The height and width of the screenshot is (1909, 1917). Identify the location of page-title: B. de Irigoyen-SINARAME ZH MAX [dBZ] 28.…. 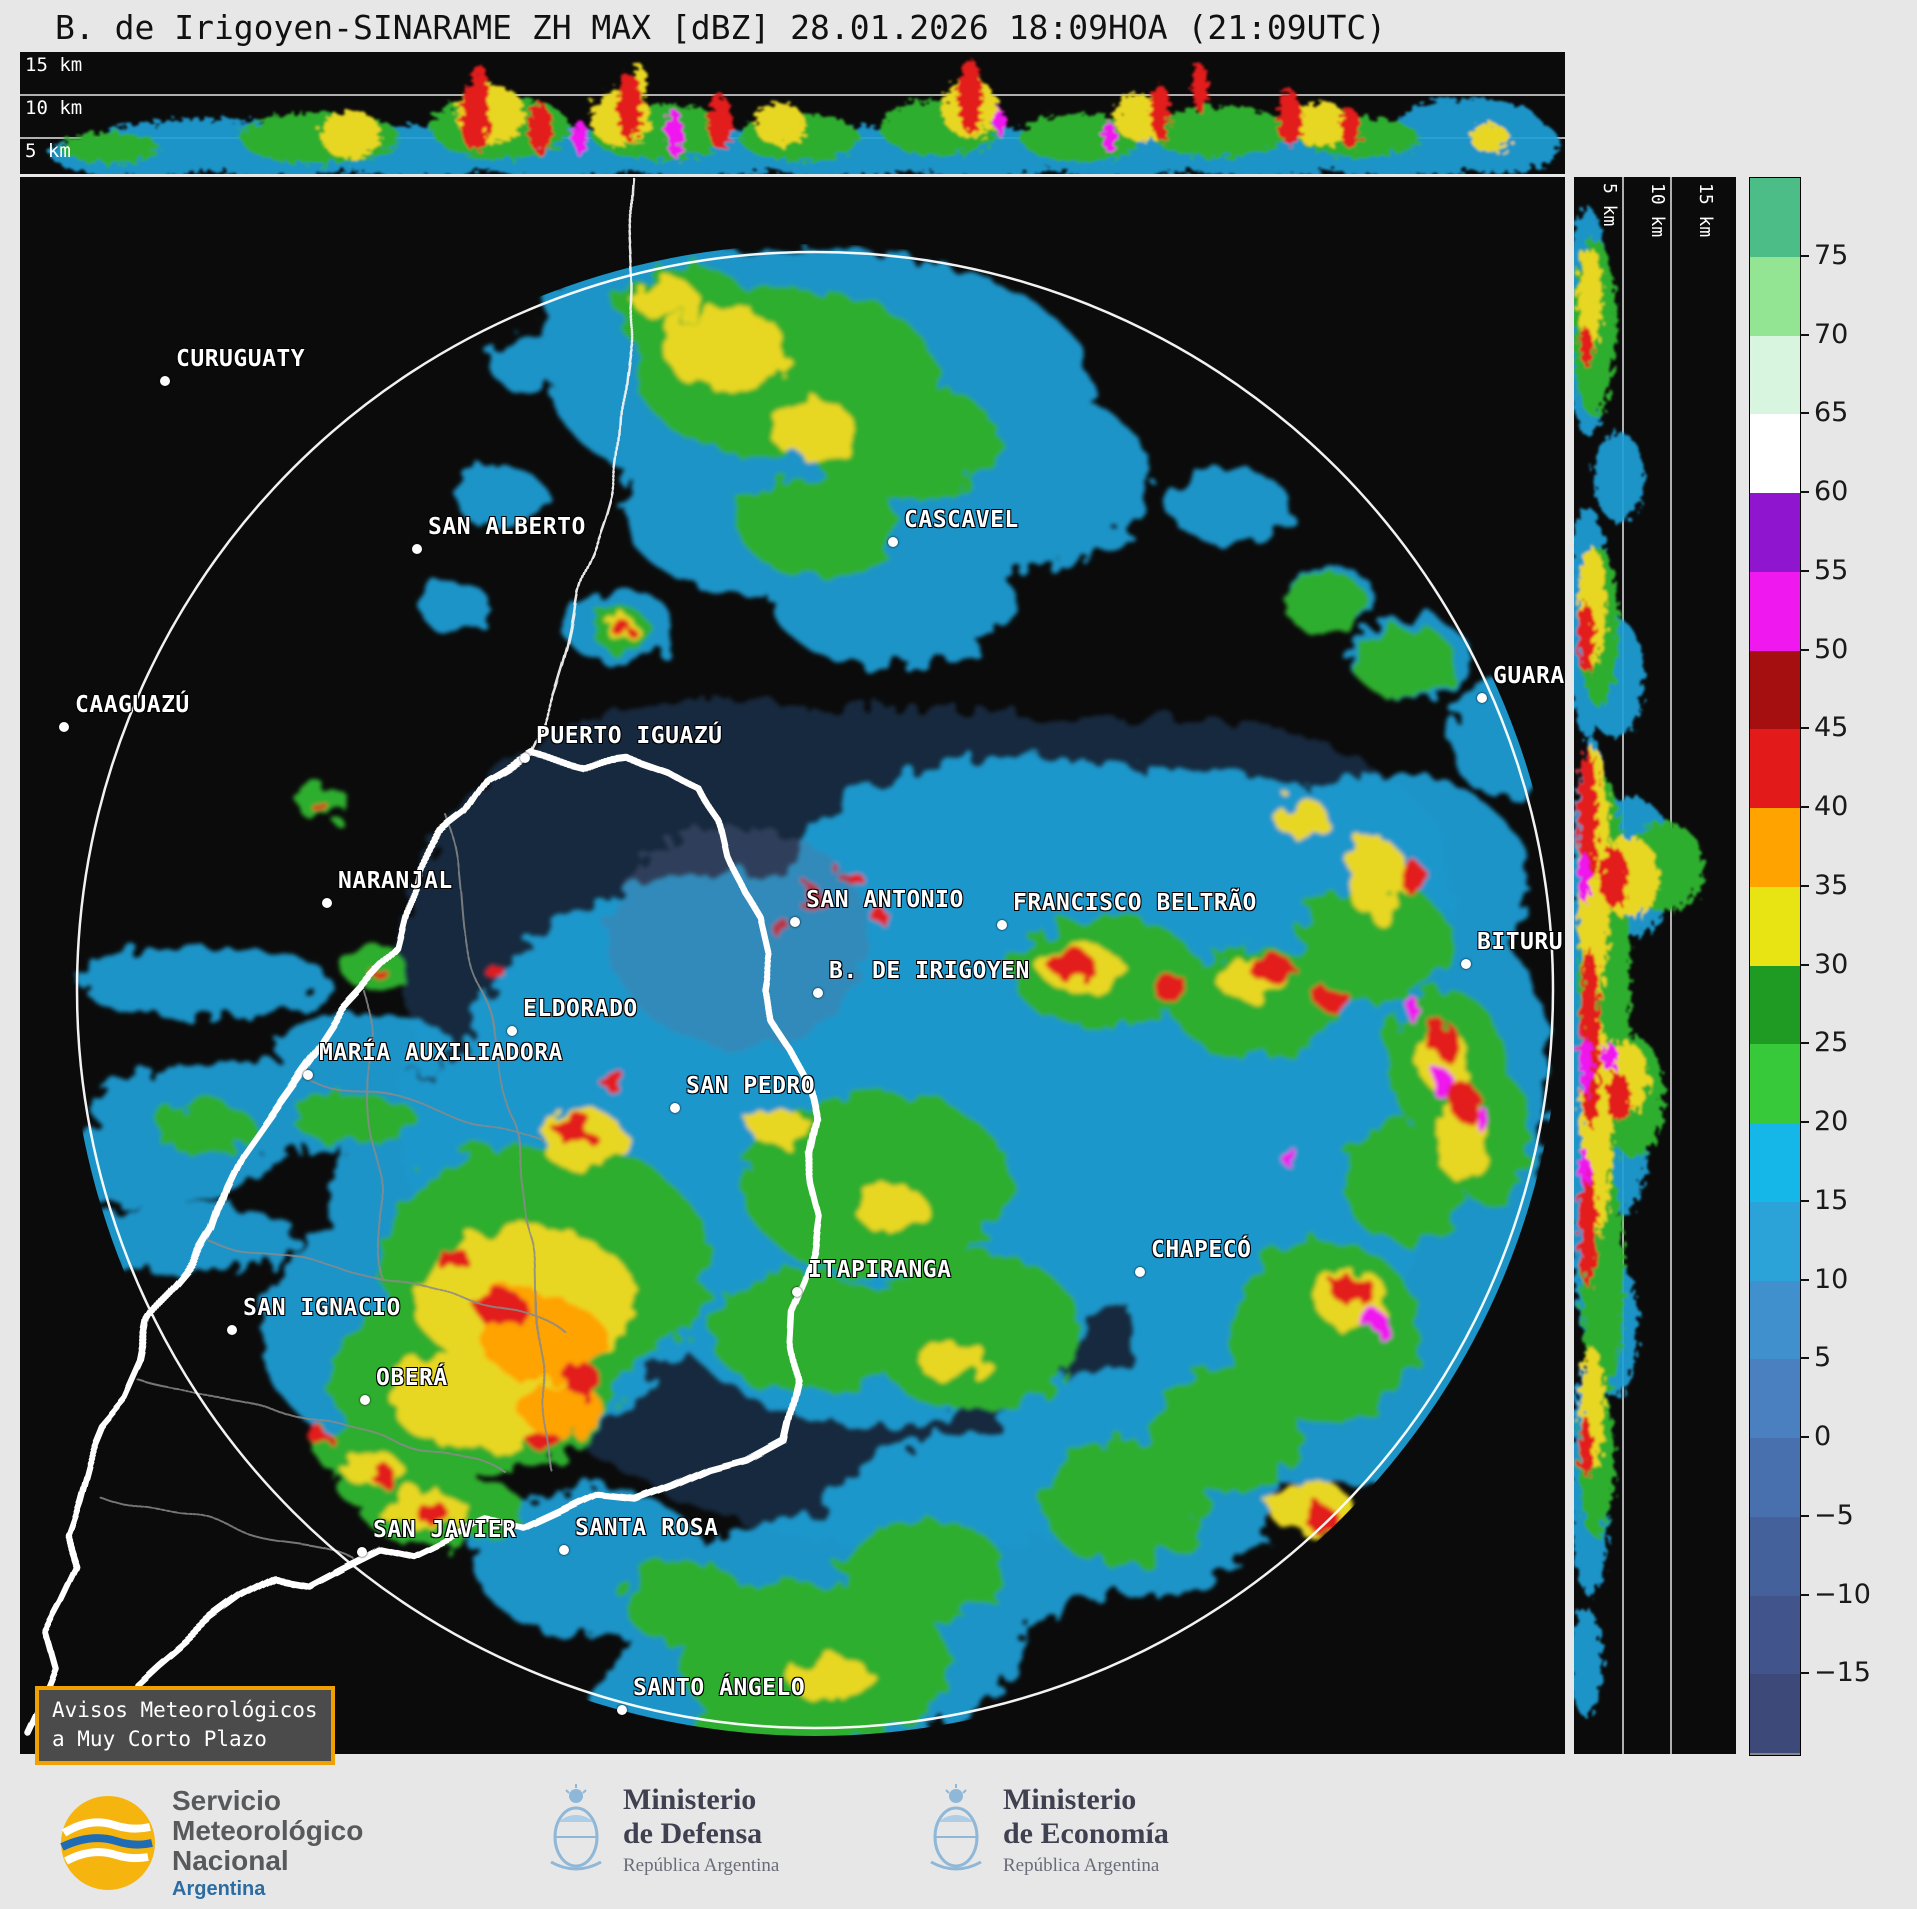
(721, 27).